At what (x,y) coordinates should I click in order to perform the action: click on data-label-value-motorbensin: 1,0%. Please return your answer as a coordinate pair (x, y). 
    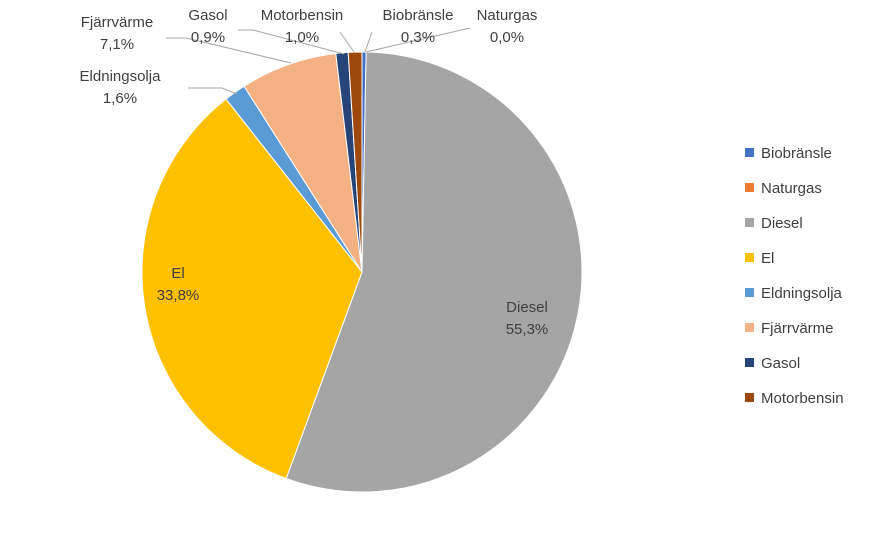
    Looking at the image, I should click on (302, 37).